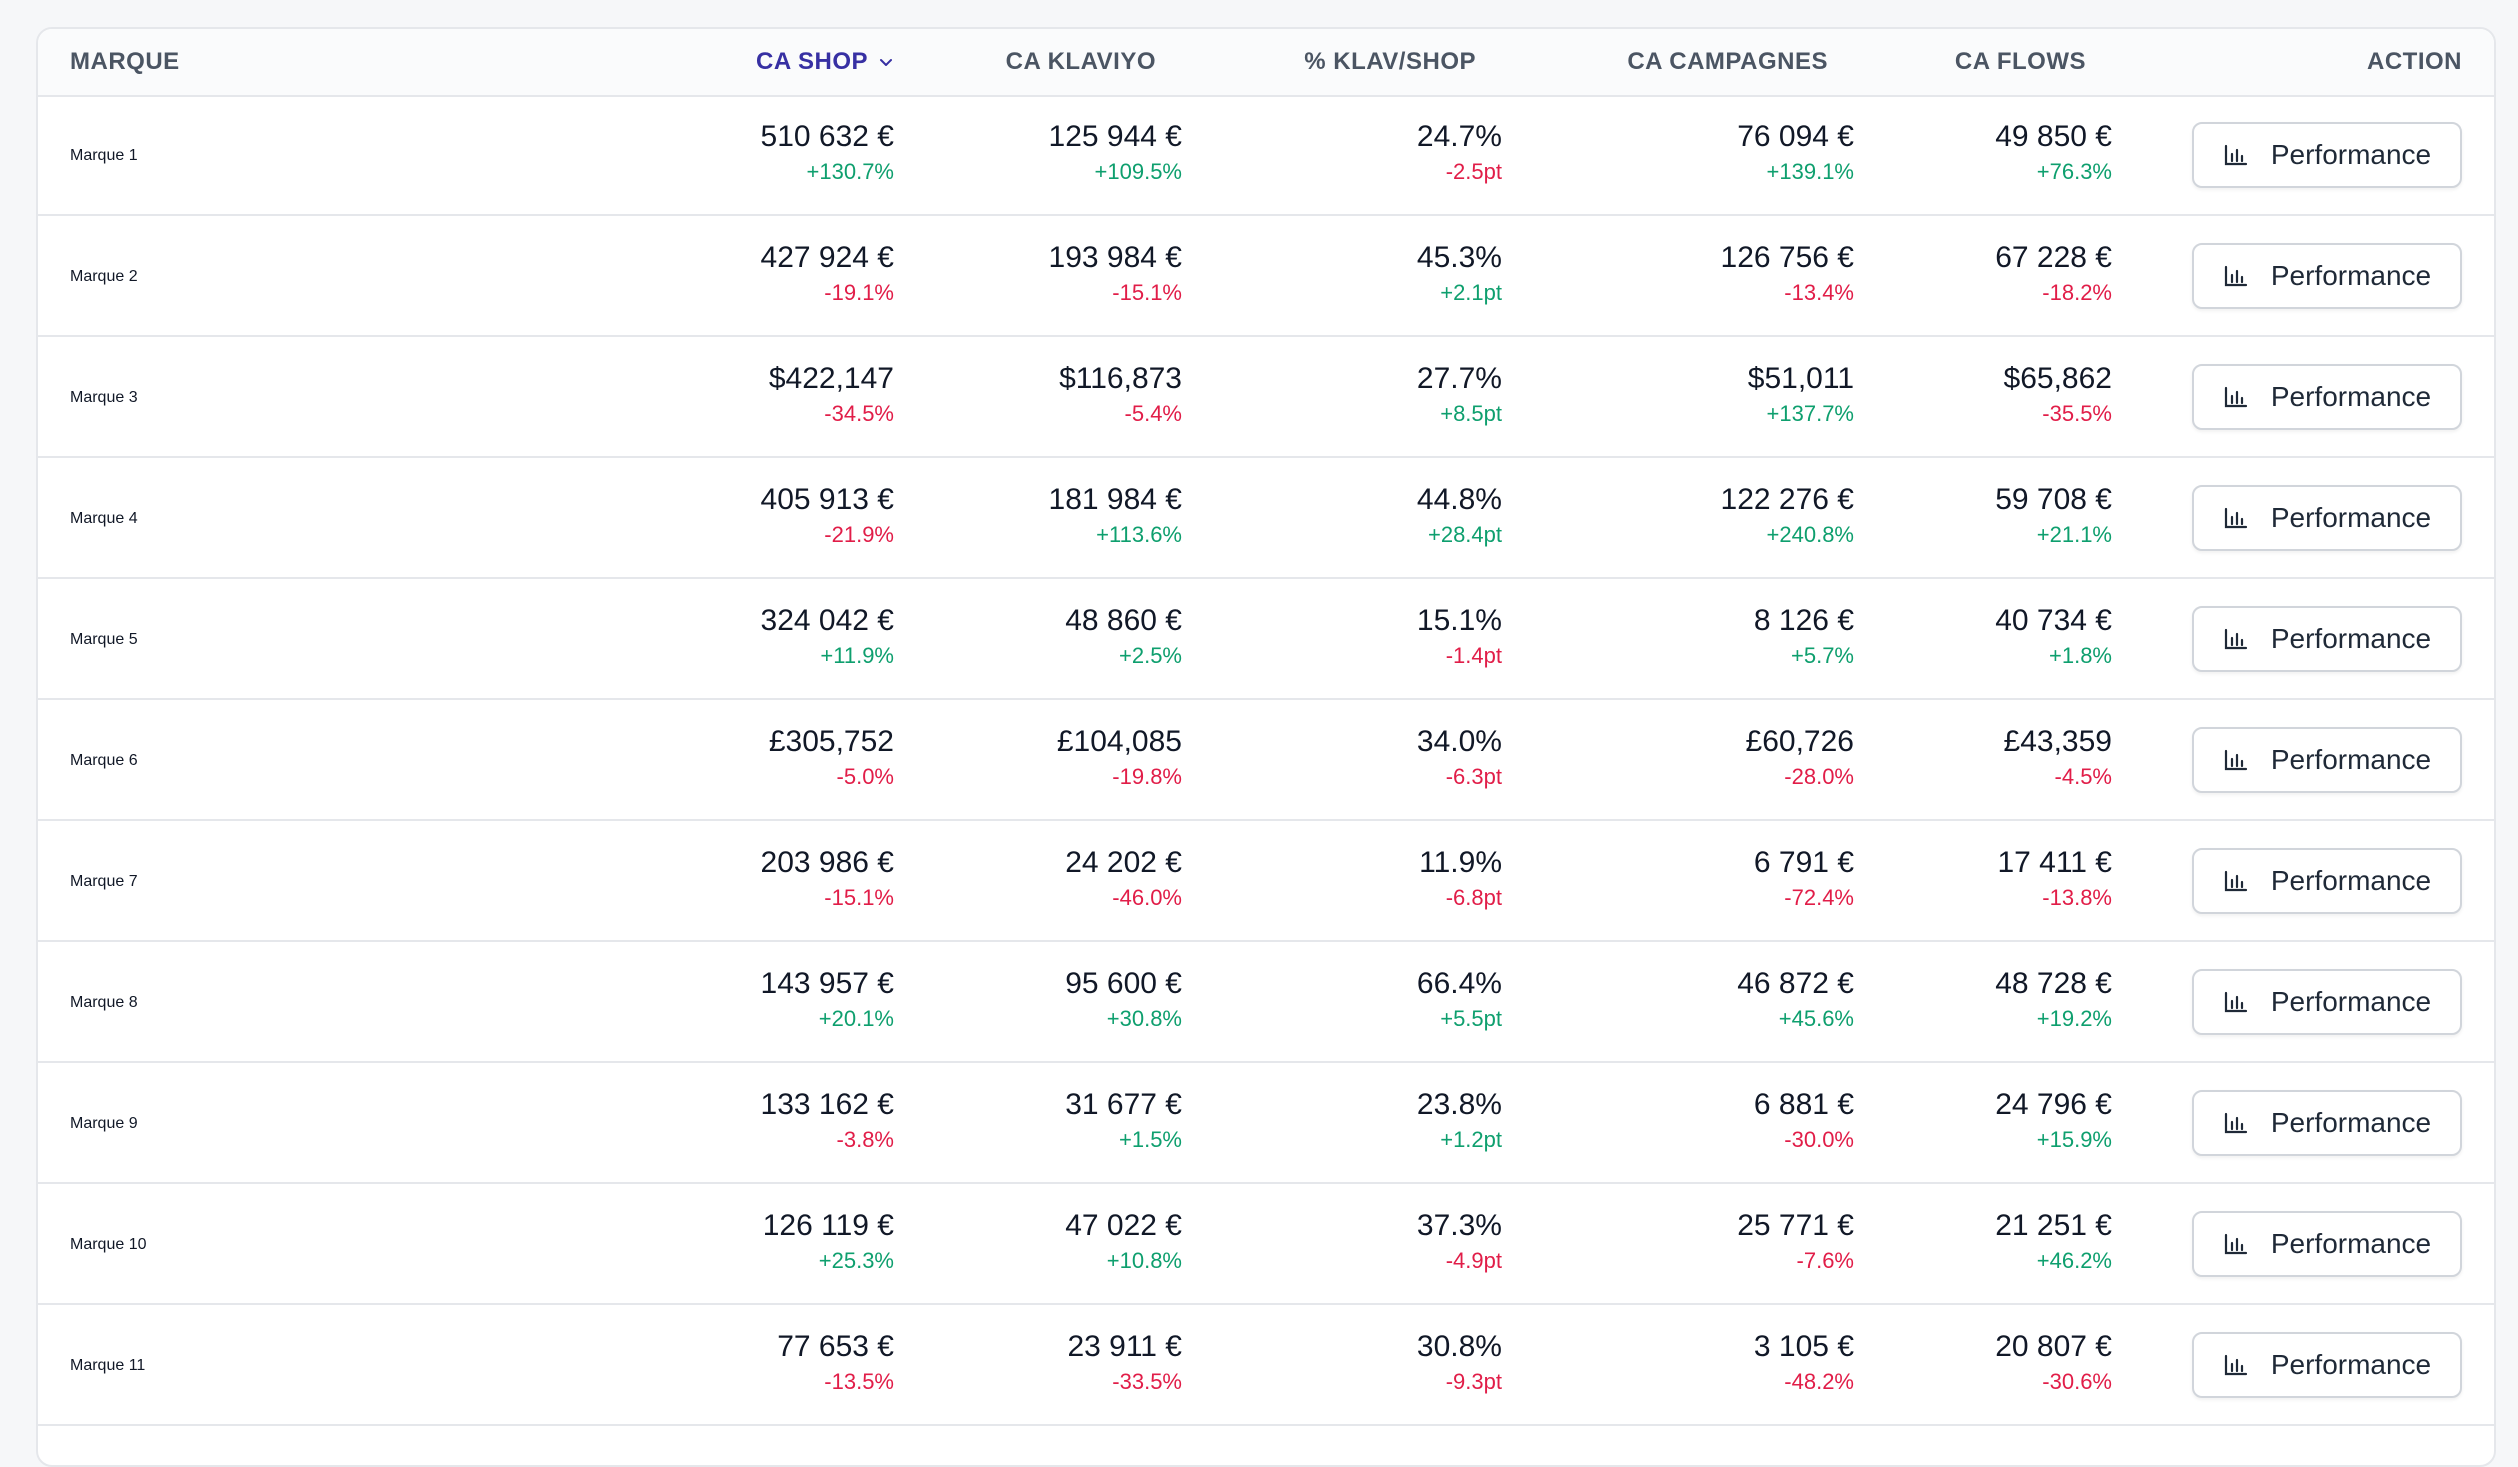 The width and height of the screenshot is (2518, 1467). I want to click on ca-klaviyo-cell: 23 911 € -33.5%, so click(1124, 1363).